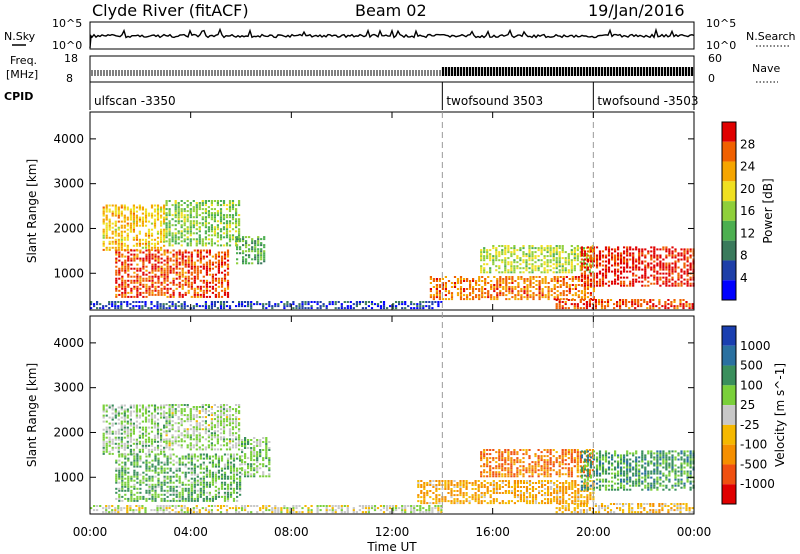  I want to click on colorbar-frame, so click(729, 211).